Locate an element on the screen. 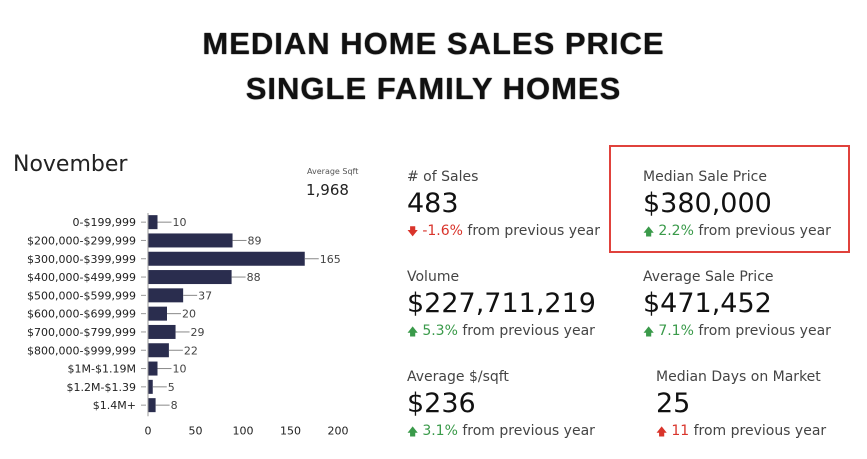 The width and height of the screenshot is (867, 459). metric-value: $236 is located at coordinates (441, 403).